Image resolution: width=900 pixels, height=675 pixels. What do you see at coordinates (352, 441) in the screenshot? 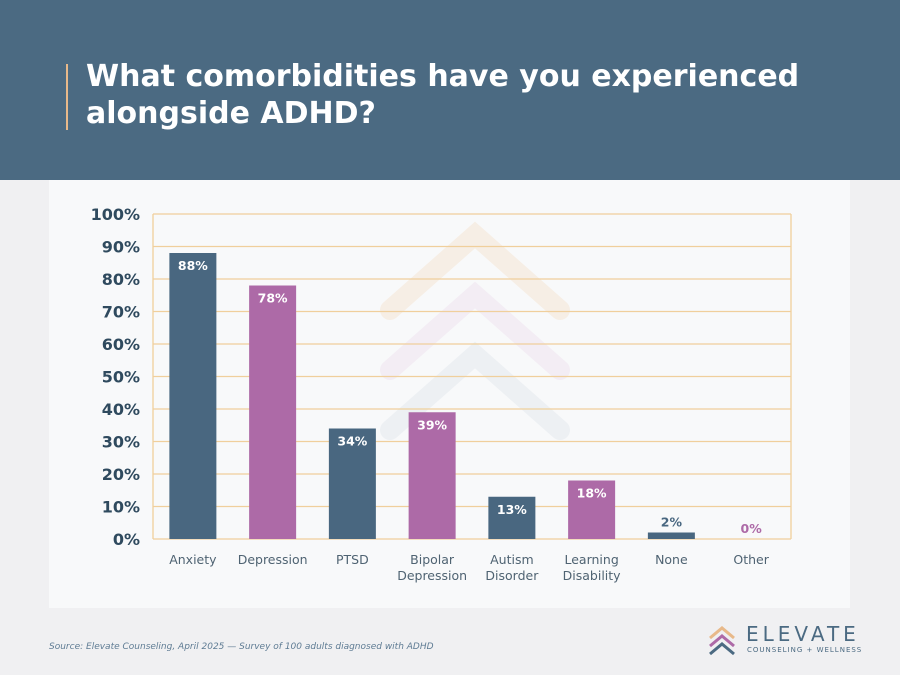
I see `data-label: 34%` at bounding box center [352, 441].